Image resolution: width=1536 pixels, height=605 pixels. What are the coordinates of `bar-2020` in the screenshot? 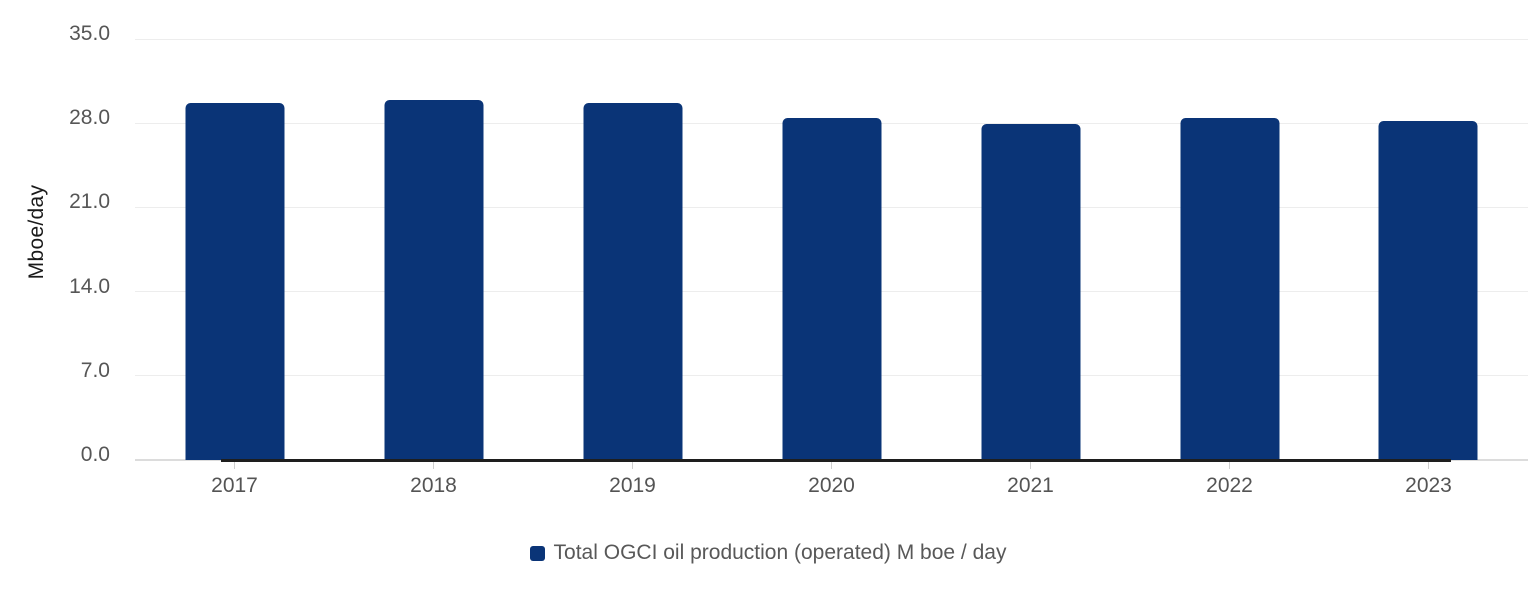 It's located at (831, 289).